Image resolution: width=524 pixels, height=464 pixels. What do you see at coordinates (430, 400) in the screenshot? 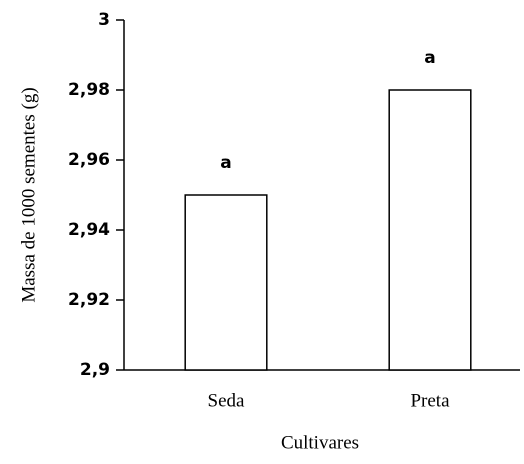
I see `x-tick-label: Preta` at bounding box center [430, 400].